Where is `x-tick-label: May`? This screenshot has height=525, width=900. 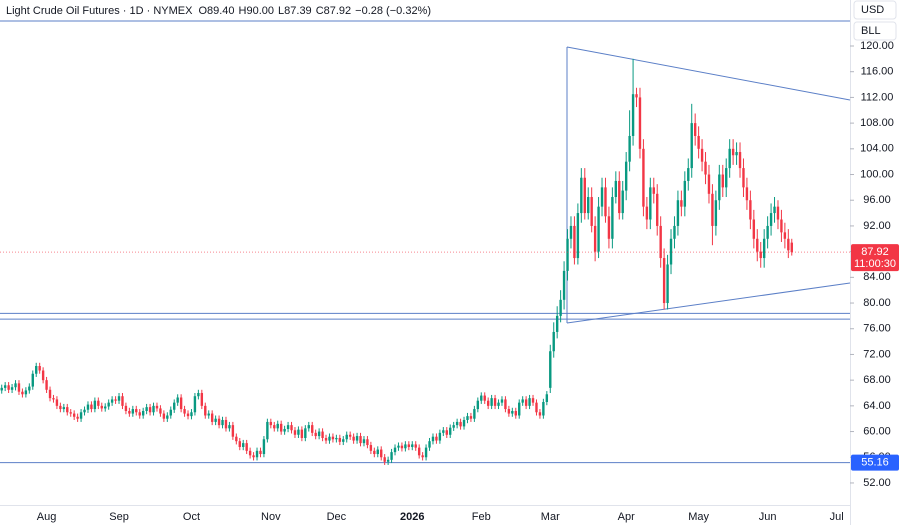
x-tick-label: May is located at coordinates (698, 517).